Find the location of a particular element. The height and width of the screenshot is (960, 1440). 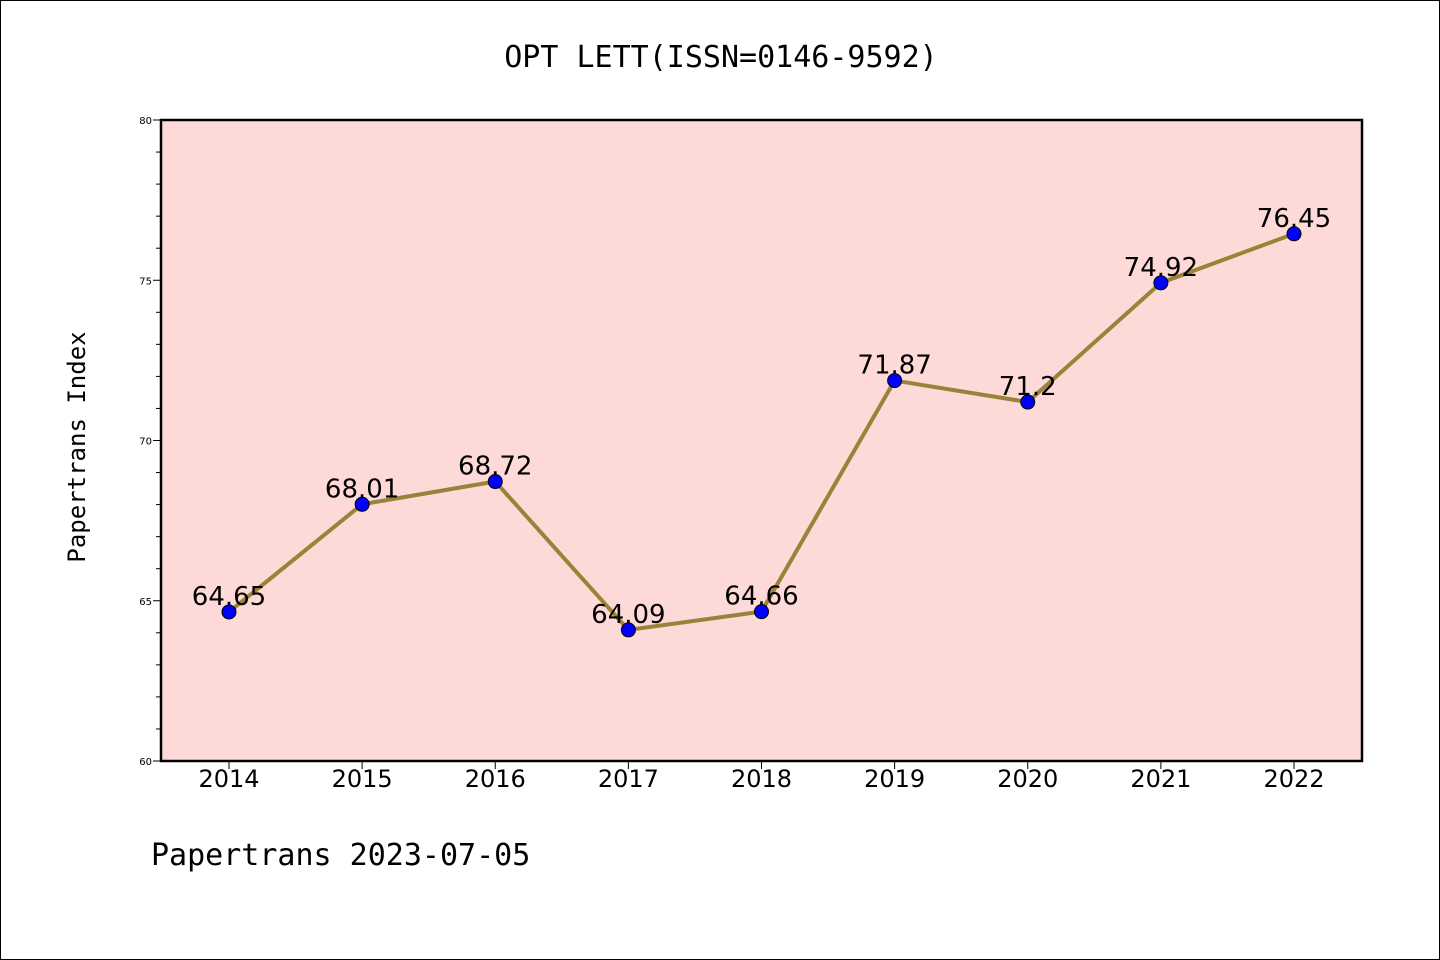

data-label: 68.01 is located at coordinates (362, 489).